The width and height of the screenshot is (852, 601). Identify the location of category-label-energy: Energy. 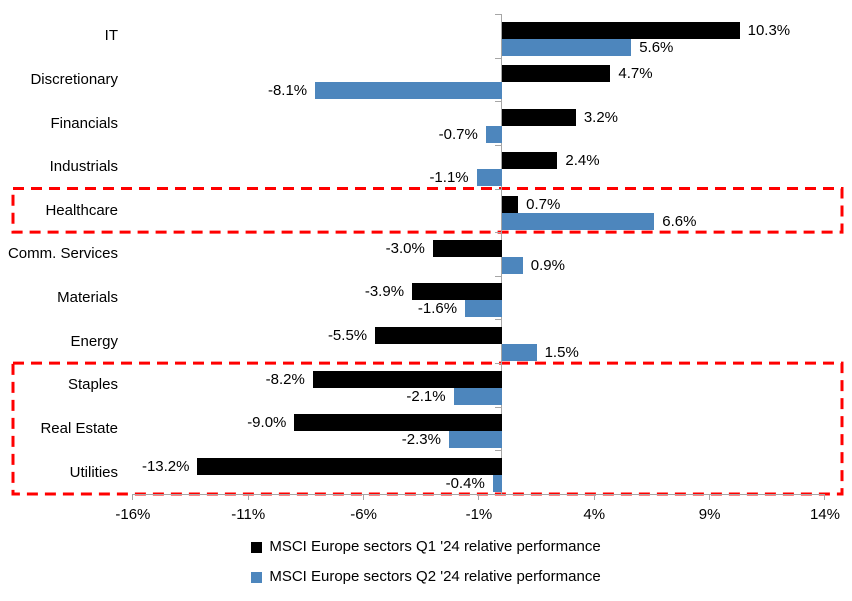
(94, 341).